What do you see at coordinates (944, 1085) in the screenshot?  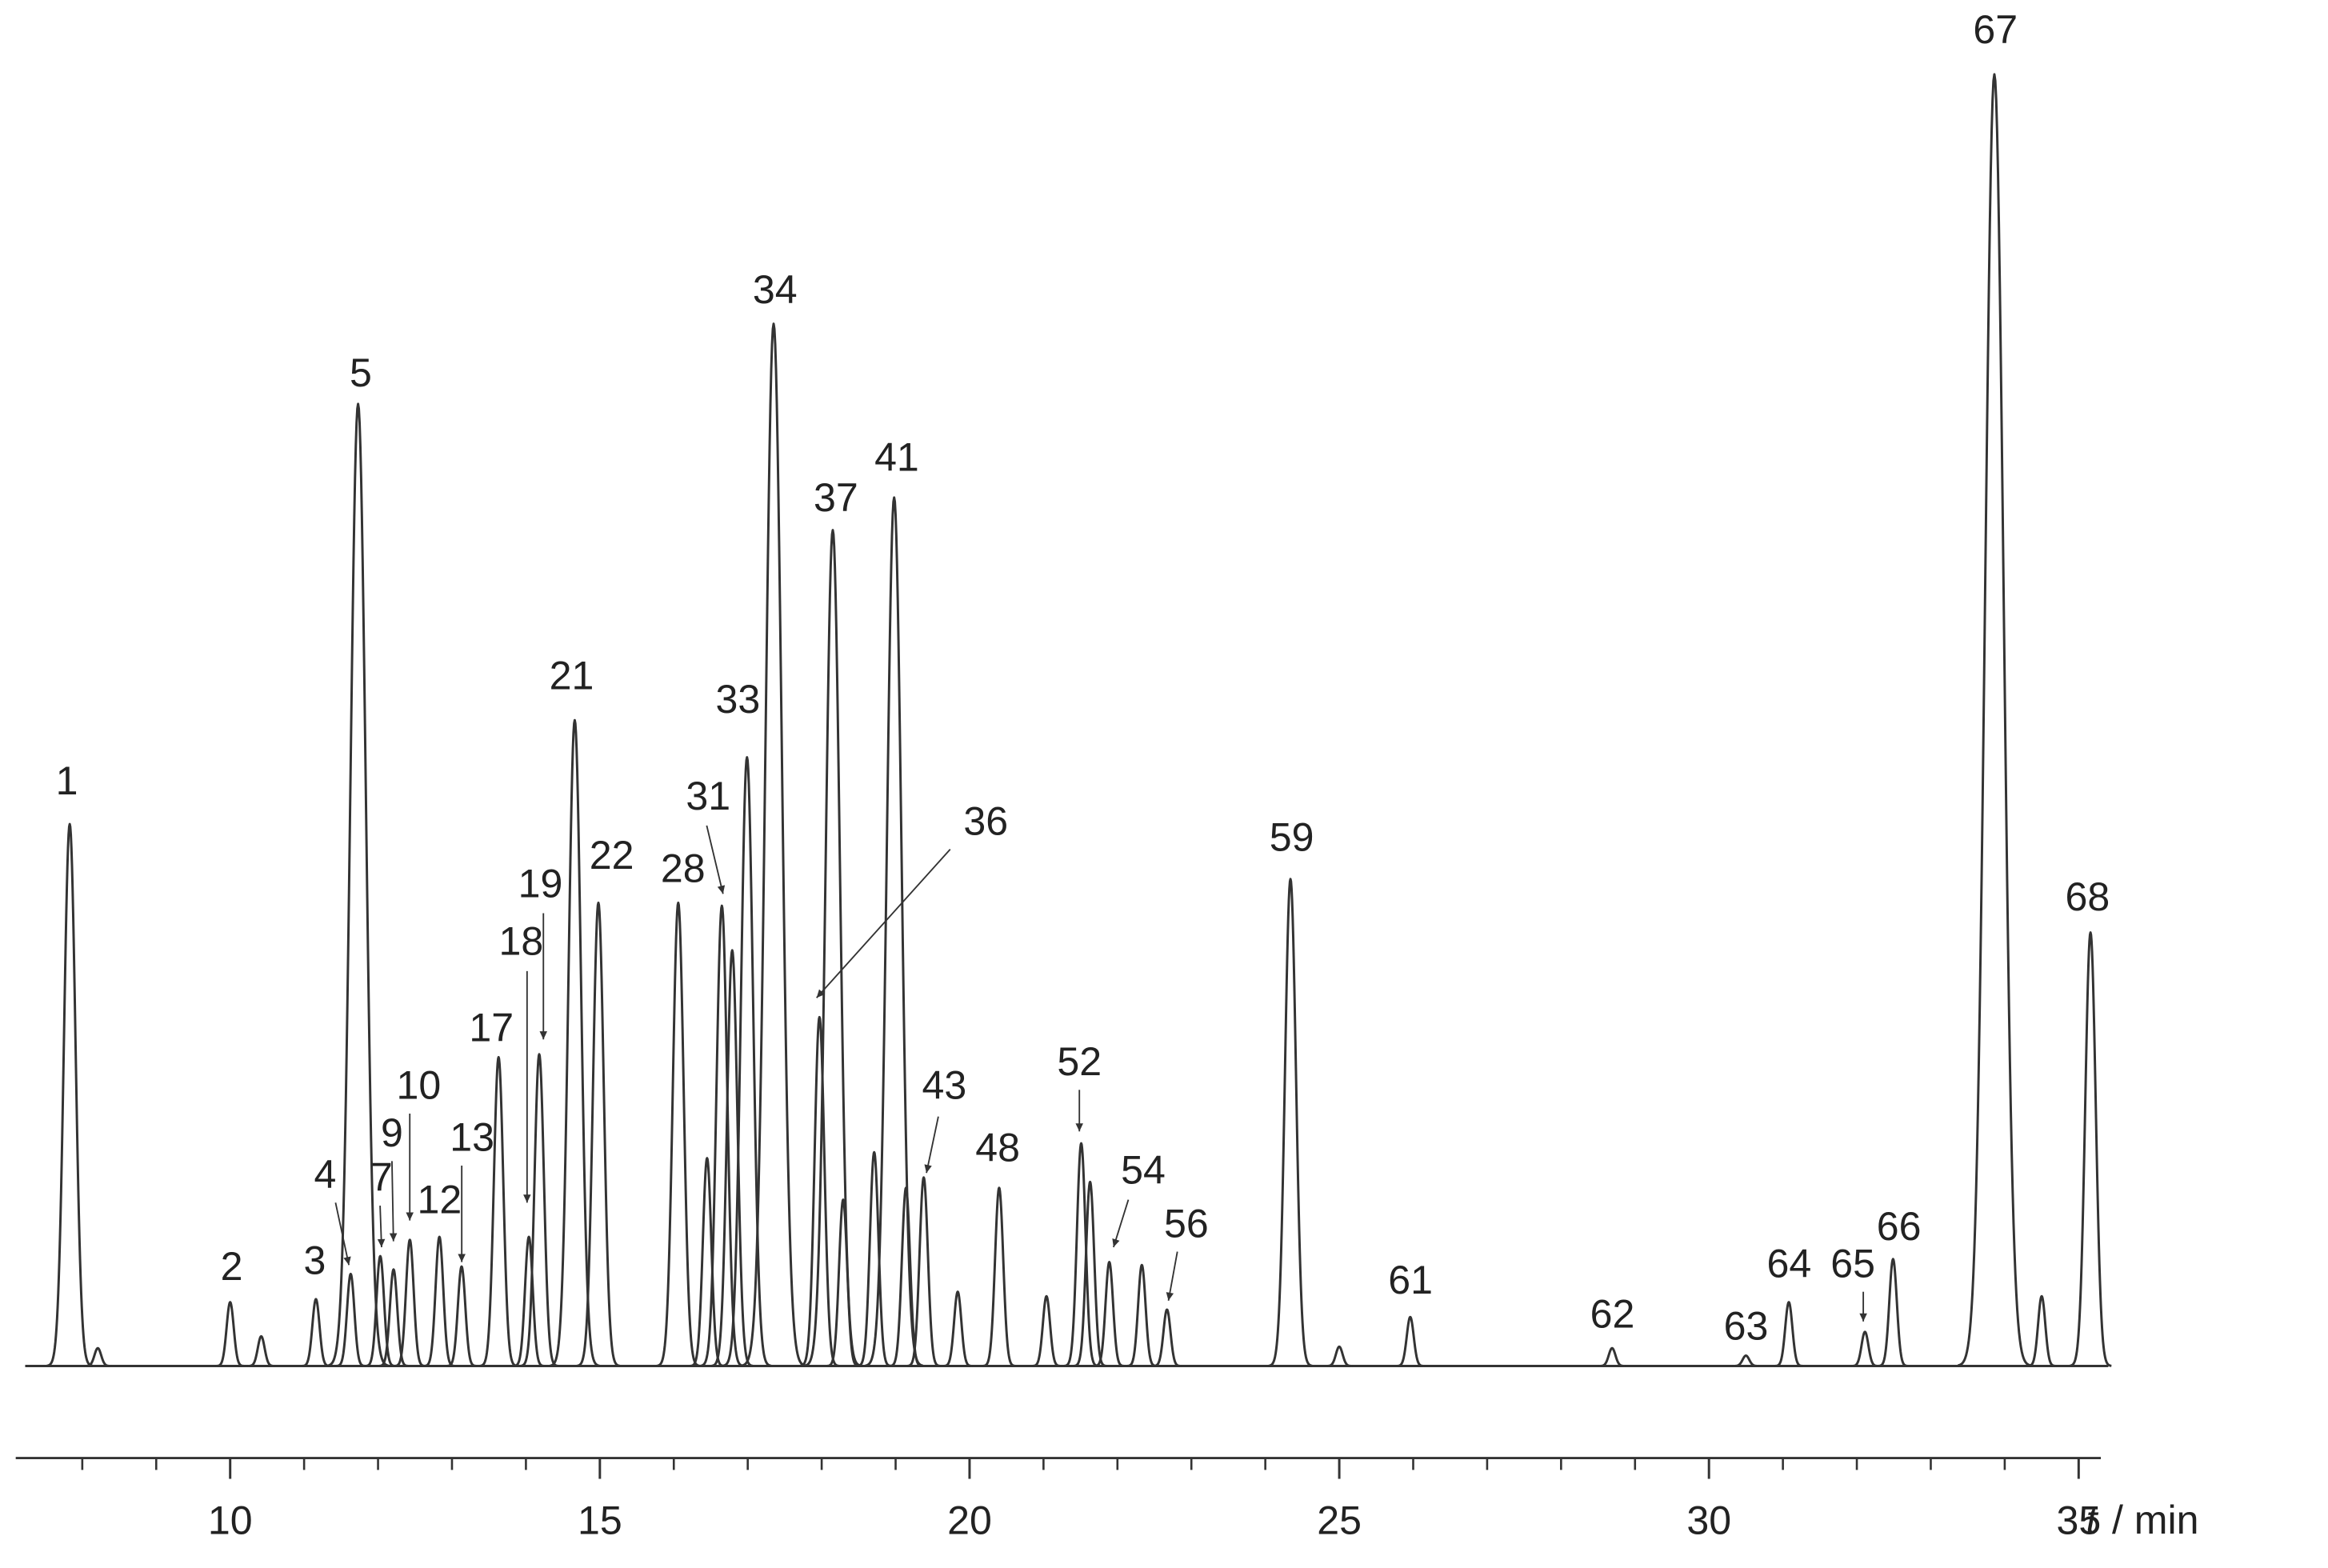 I see `peak-label: 43` at bounding box center [944, 1085].